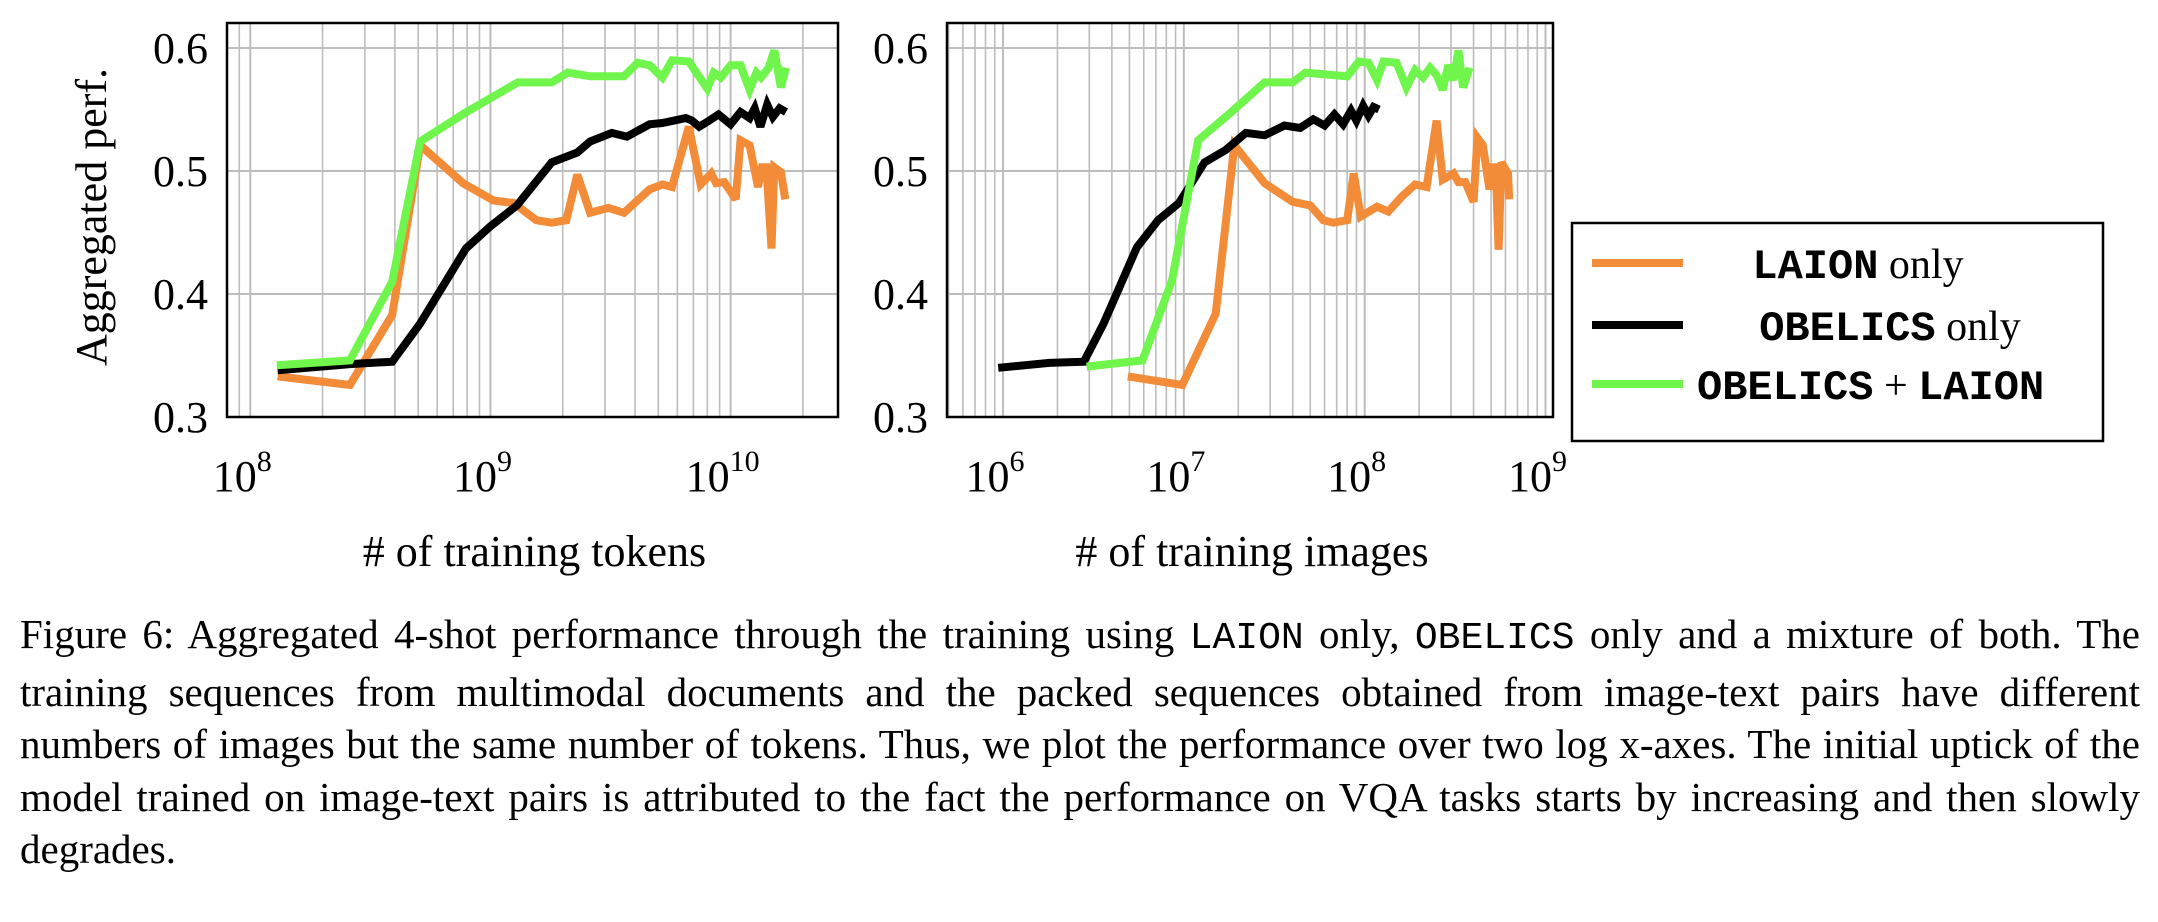 The image size is (2158, 922). I want to click on images-grid, so click(1250, 220).